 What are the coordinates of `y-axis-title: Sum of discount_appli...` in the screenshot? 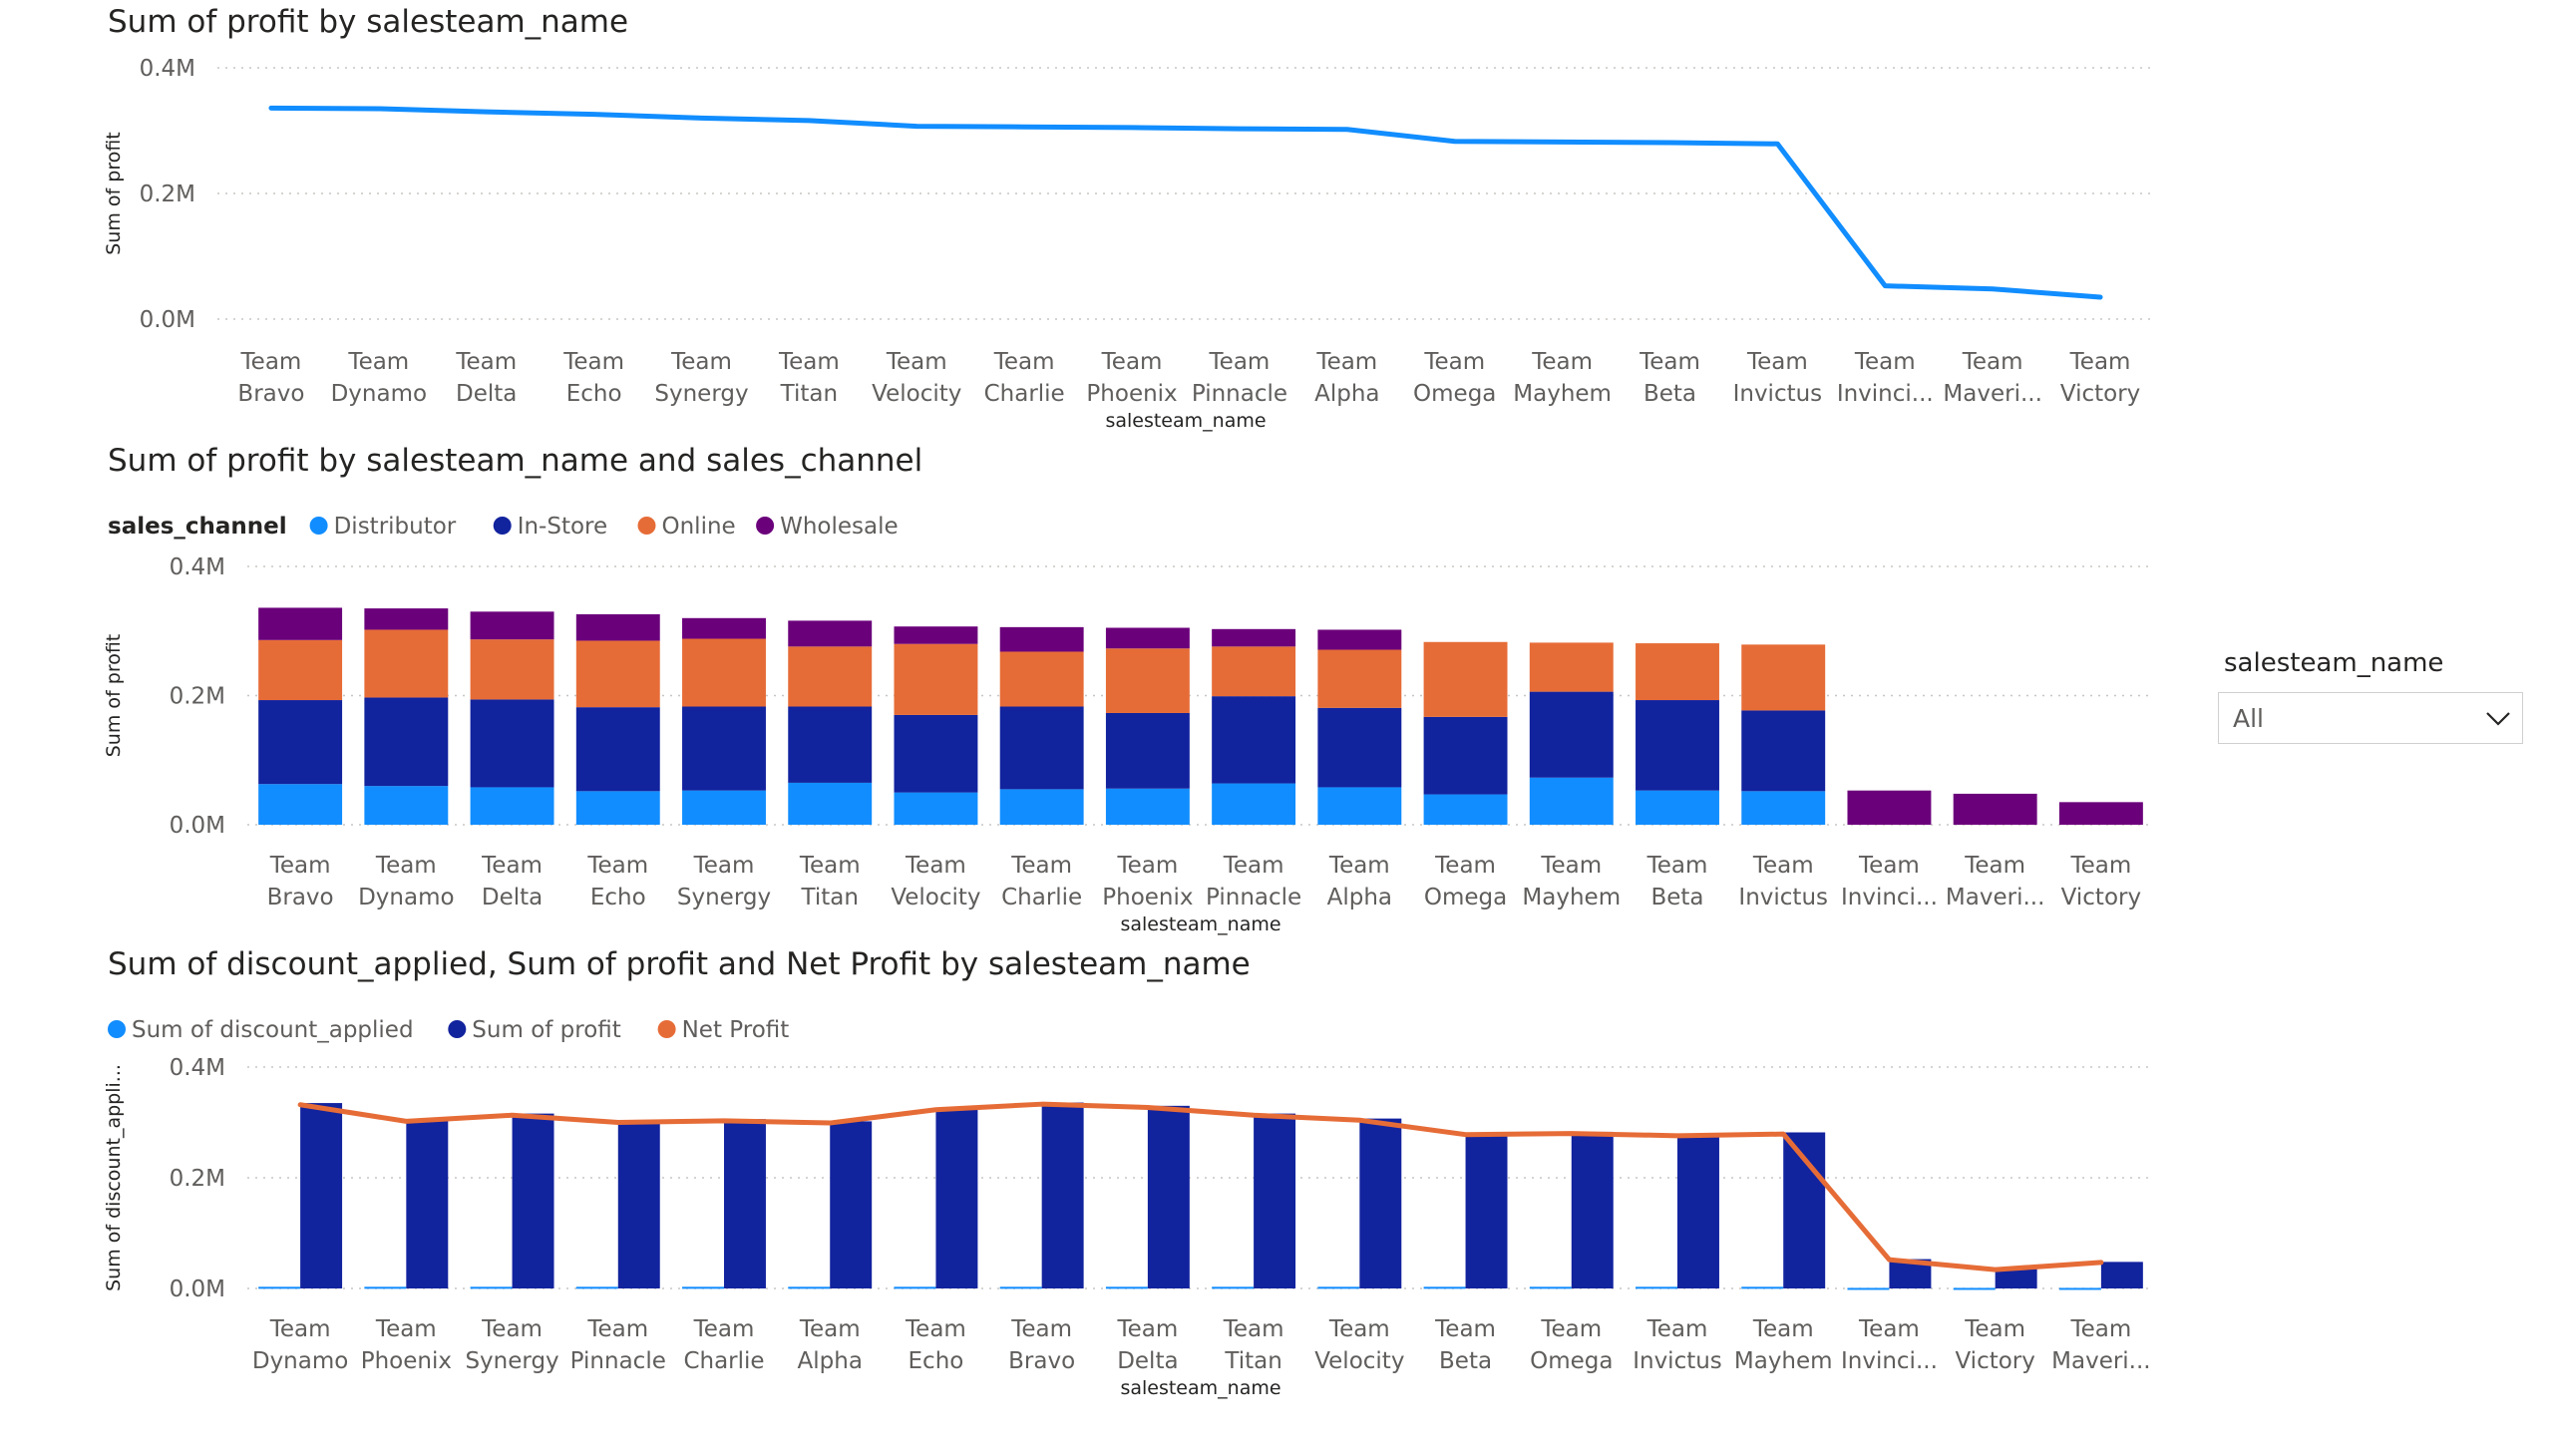 It's located at (114, 1177).